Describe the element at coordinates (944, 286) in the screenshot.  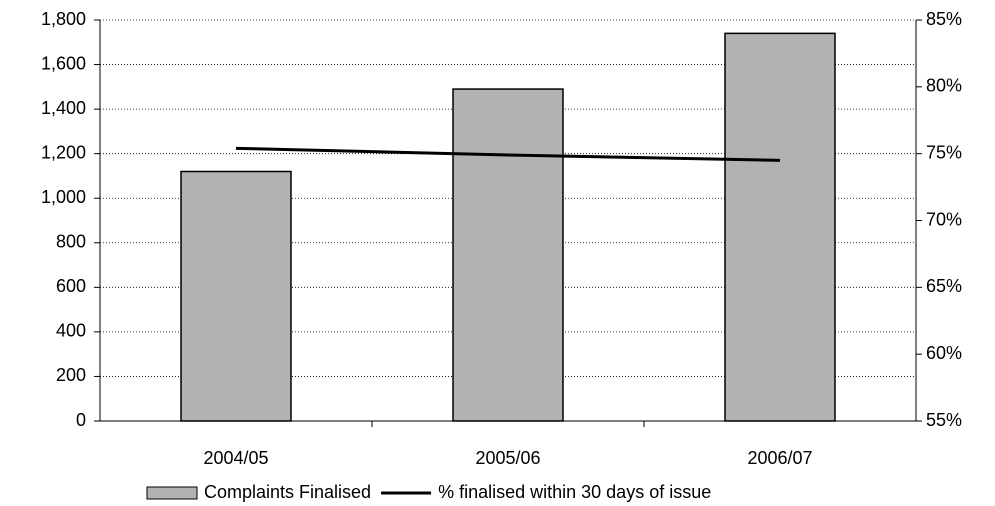
I see `y2-tick-label: 65%` at that location.